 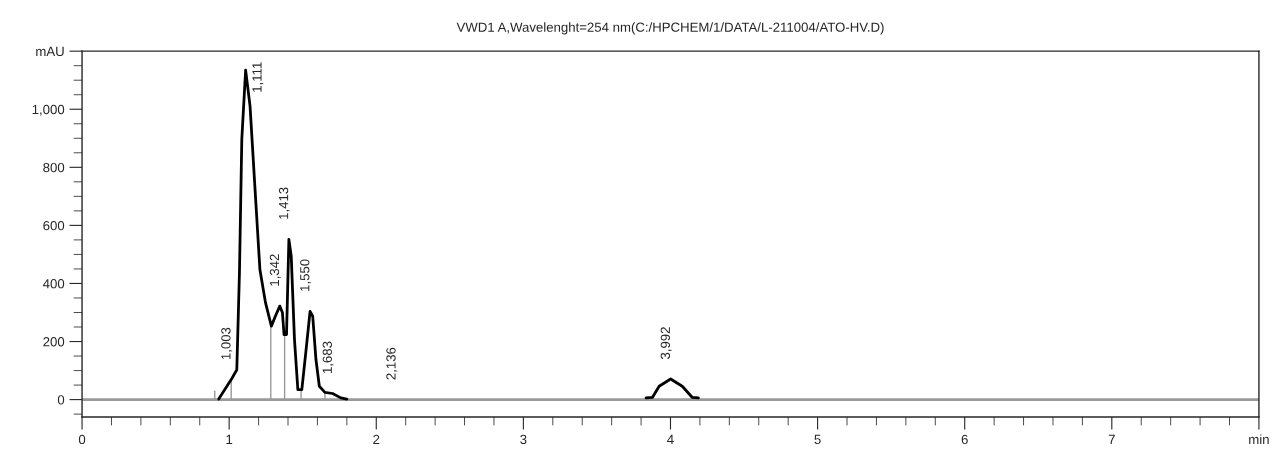 I want to click on line-series, so click(x=672, y=388).